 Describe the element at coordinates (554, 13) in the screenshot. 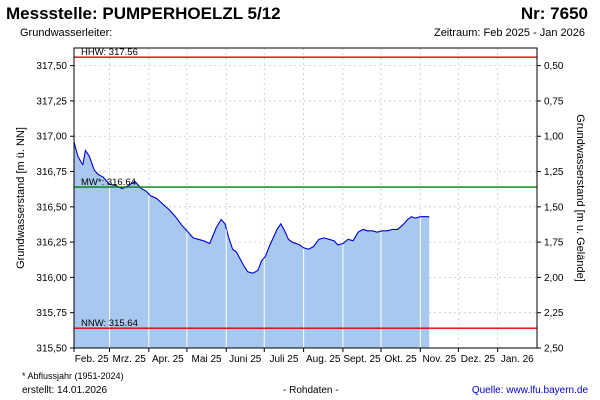

I see `station-number: Nr: 7650` at that location.